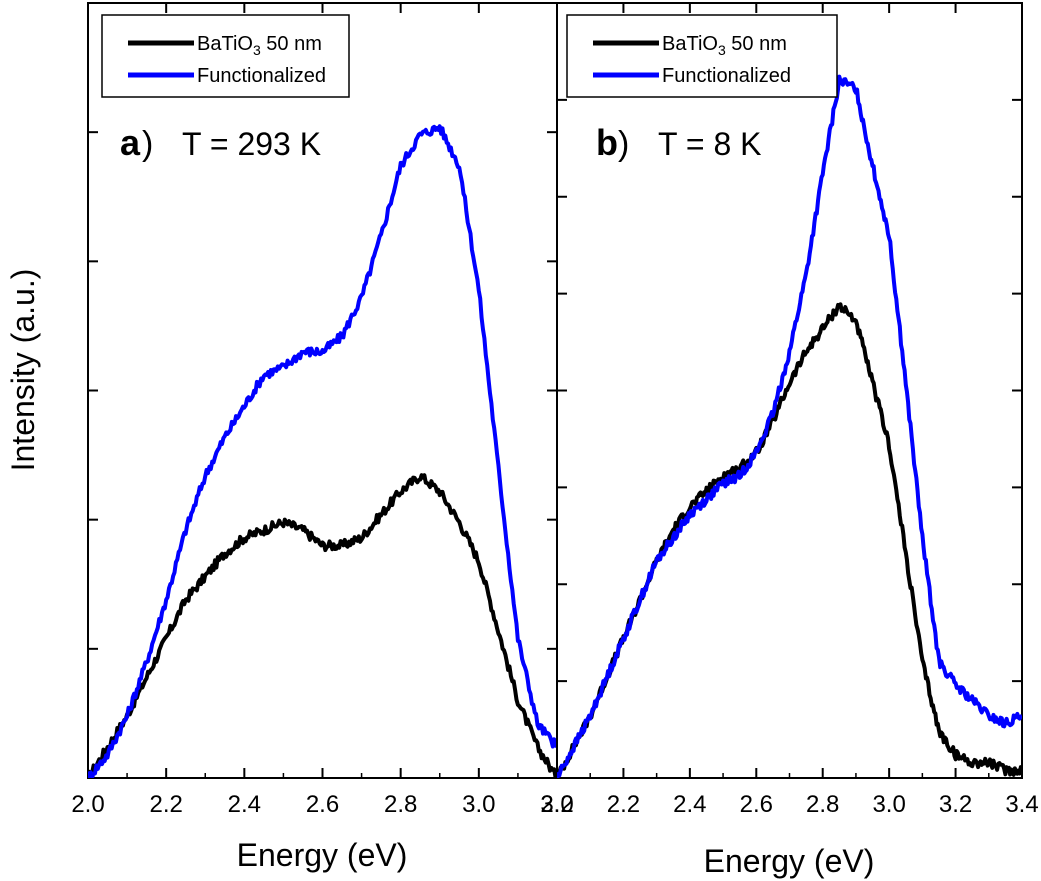 This screenshot has width=1041, height=881. I want to click on panel-letter: a, so click(130, 142).